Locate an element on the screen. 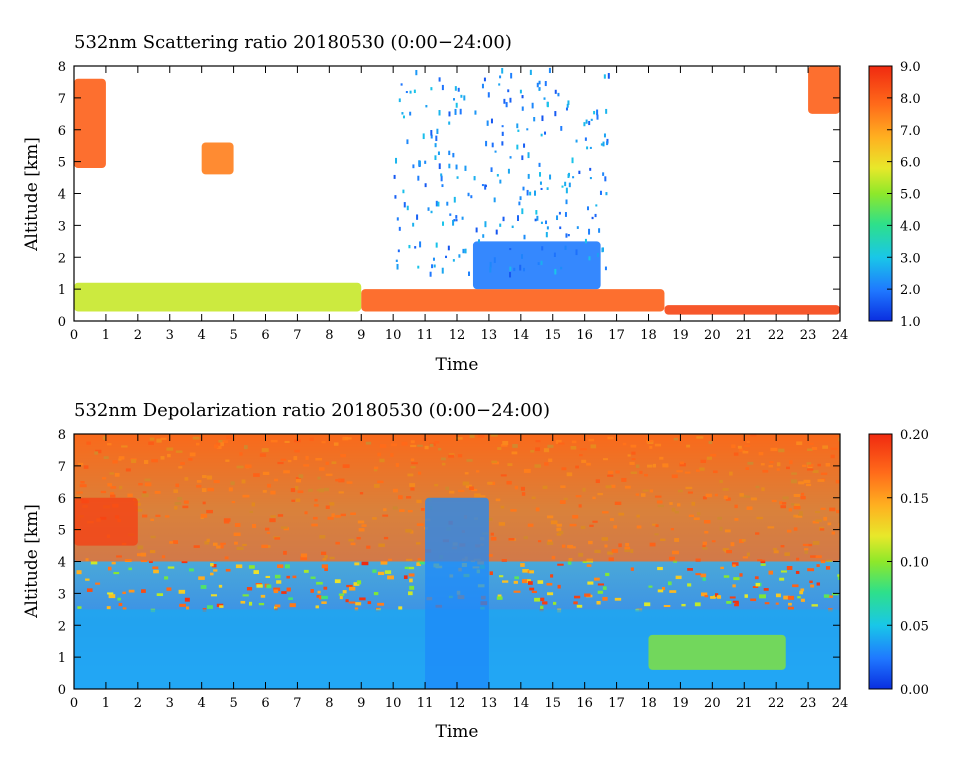  y-tick-label: 1 is located at coordinates (62, 290).